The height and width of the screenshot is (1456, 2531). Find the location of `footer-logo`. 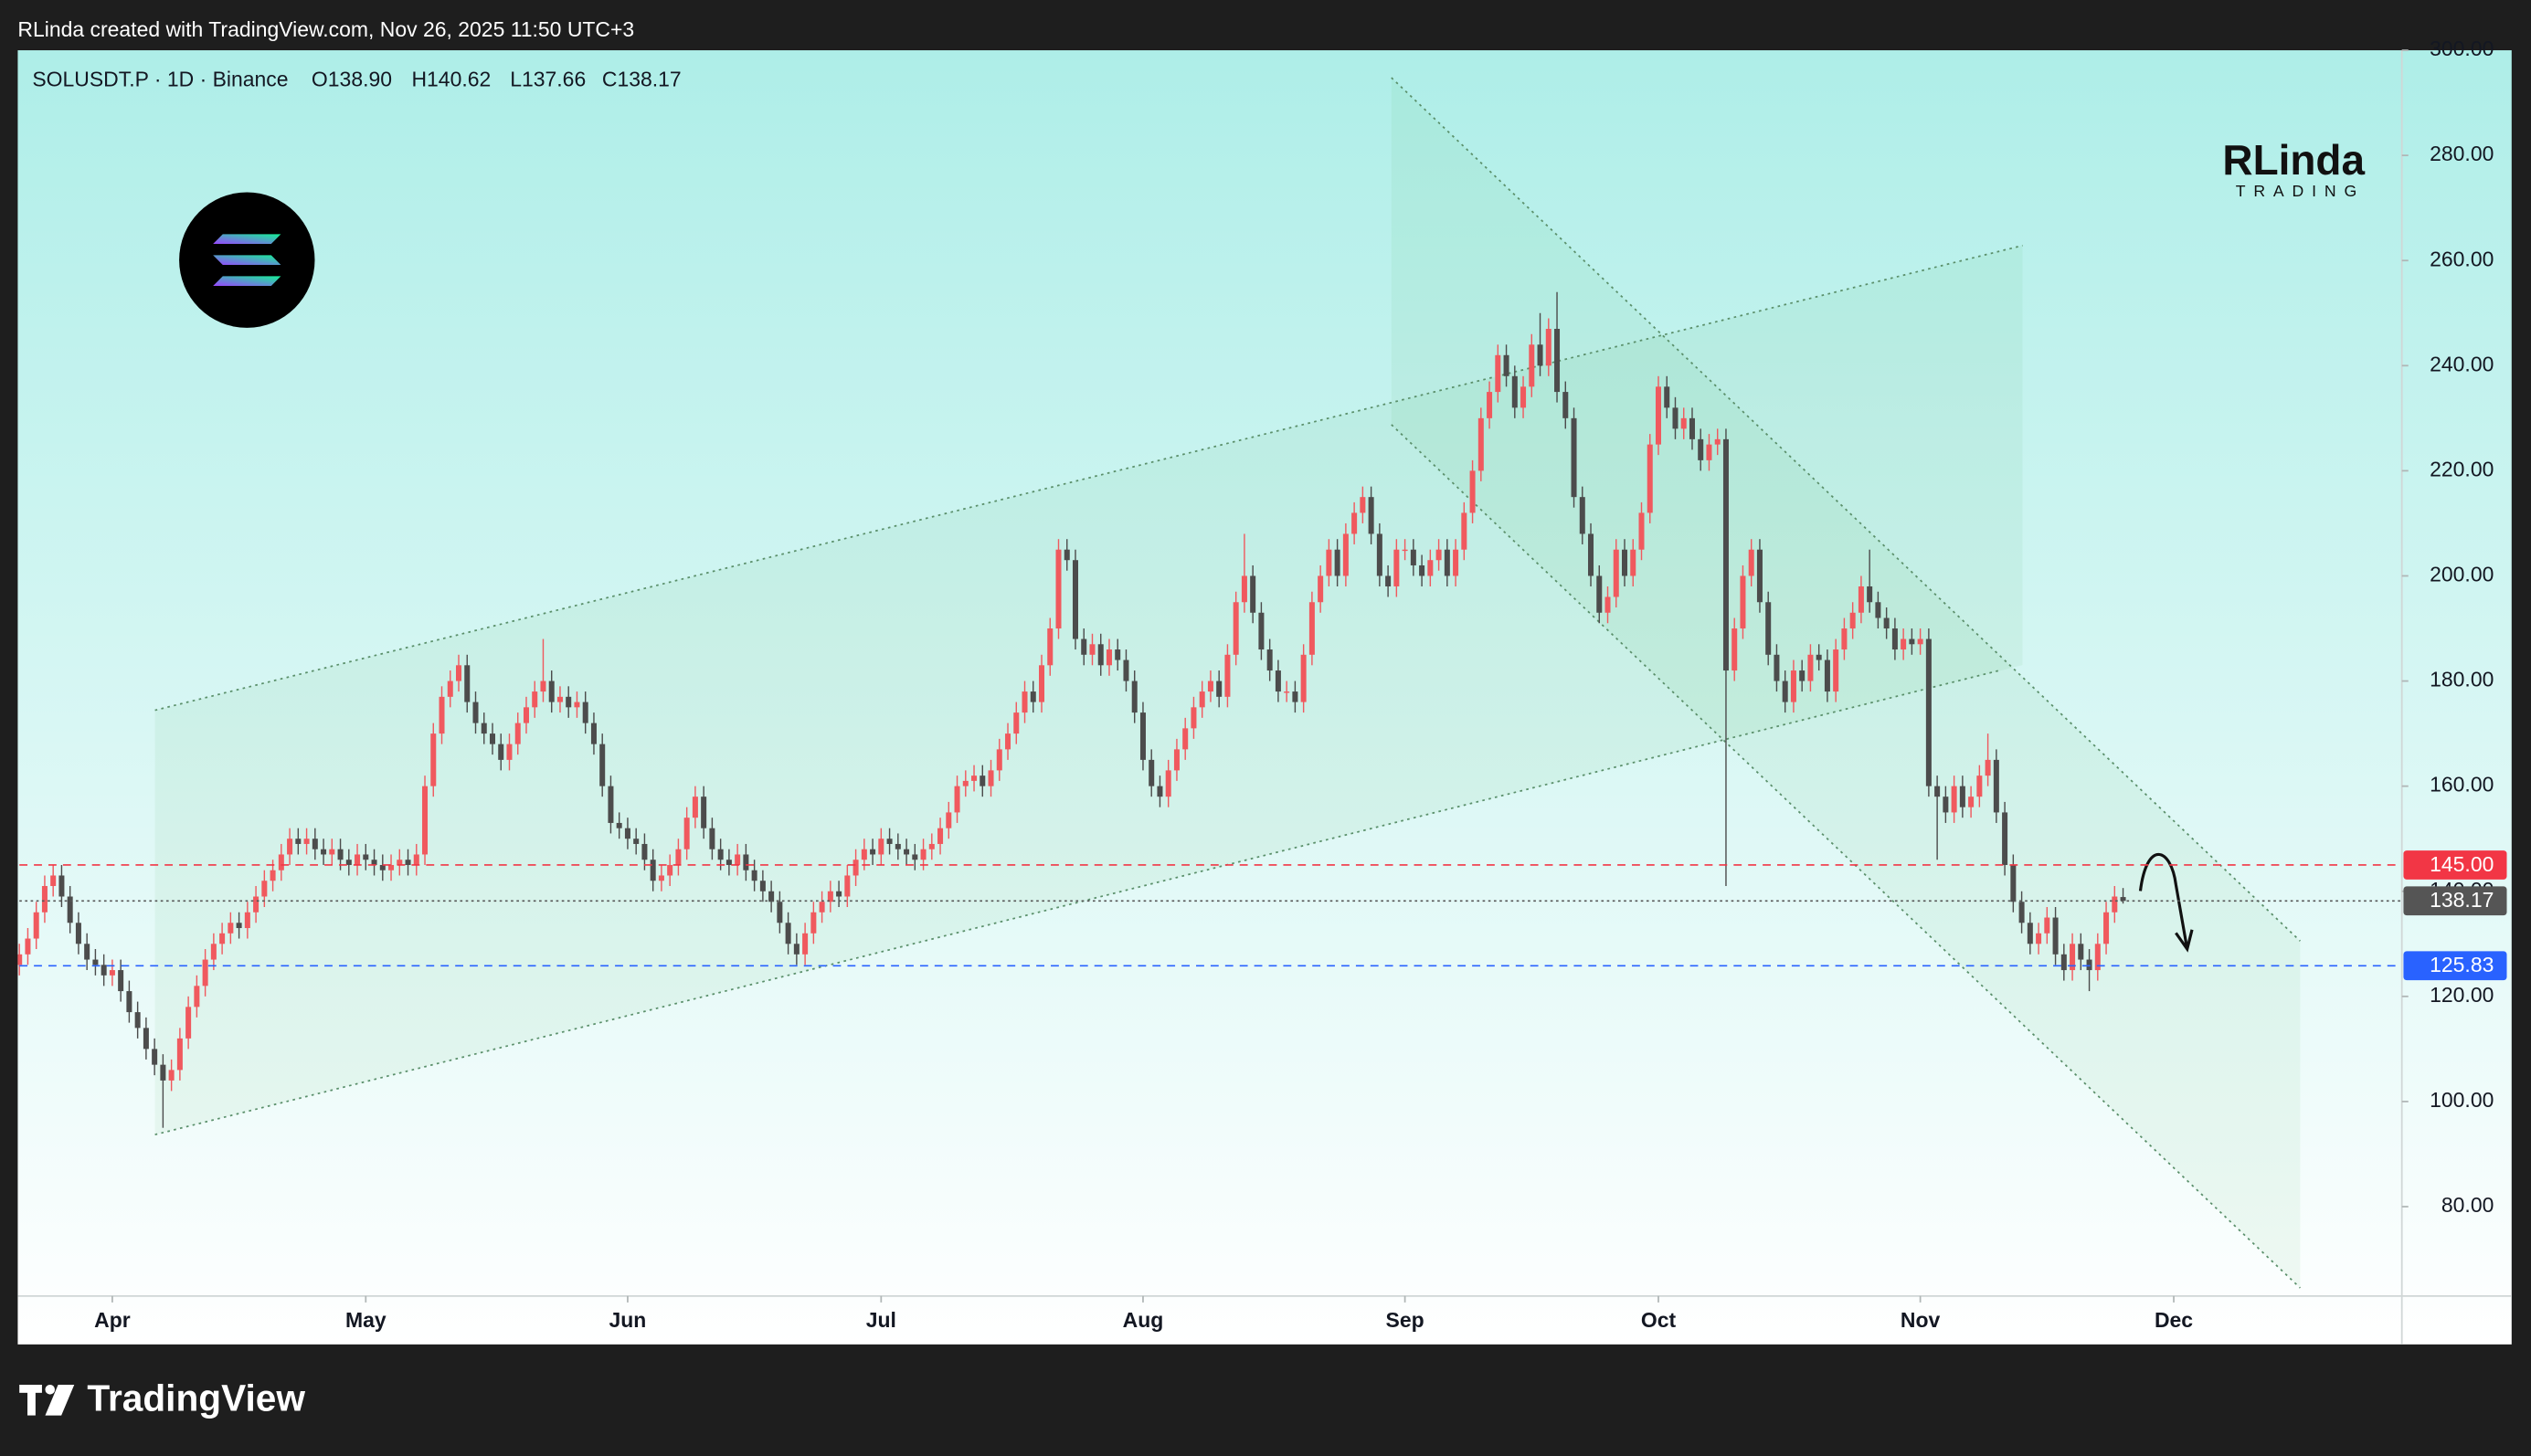

footer-logo is located at coordinates (47, 1400).